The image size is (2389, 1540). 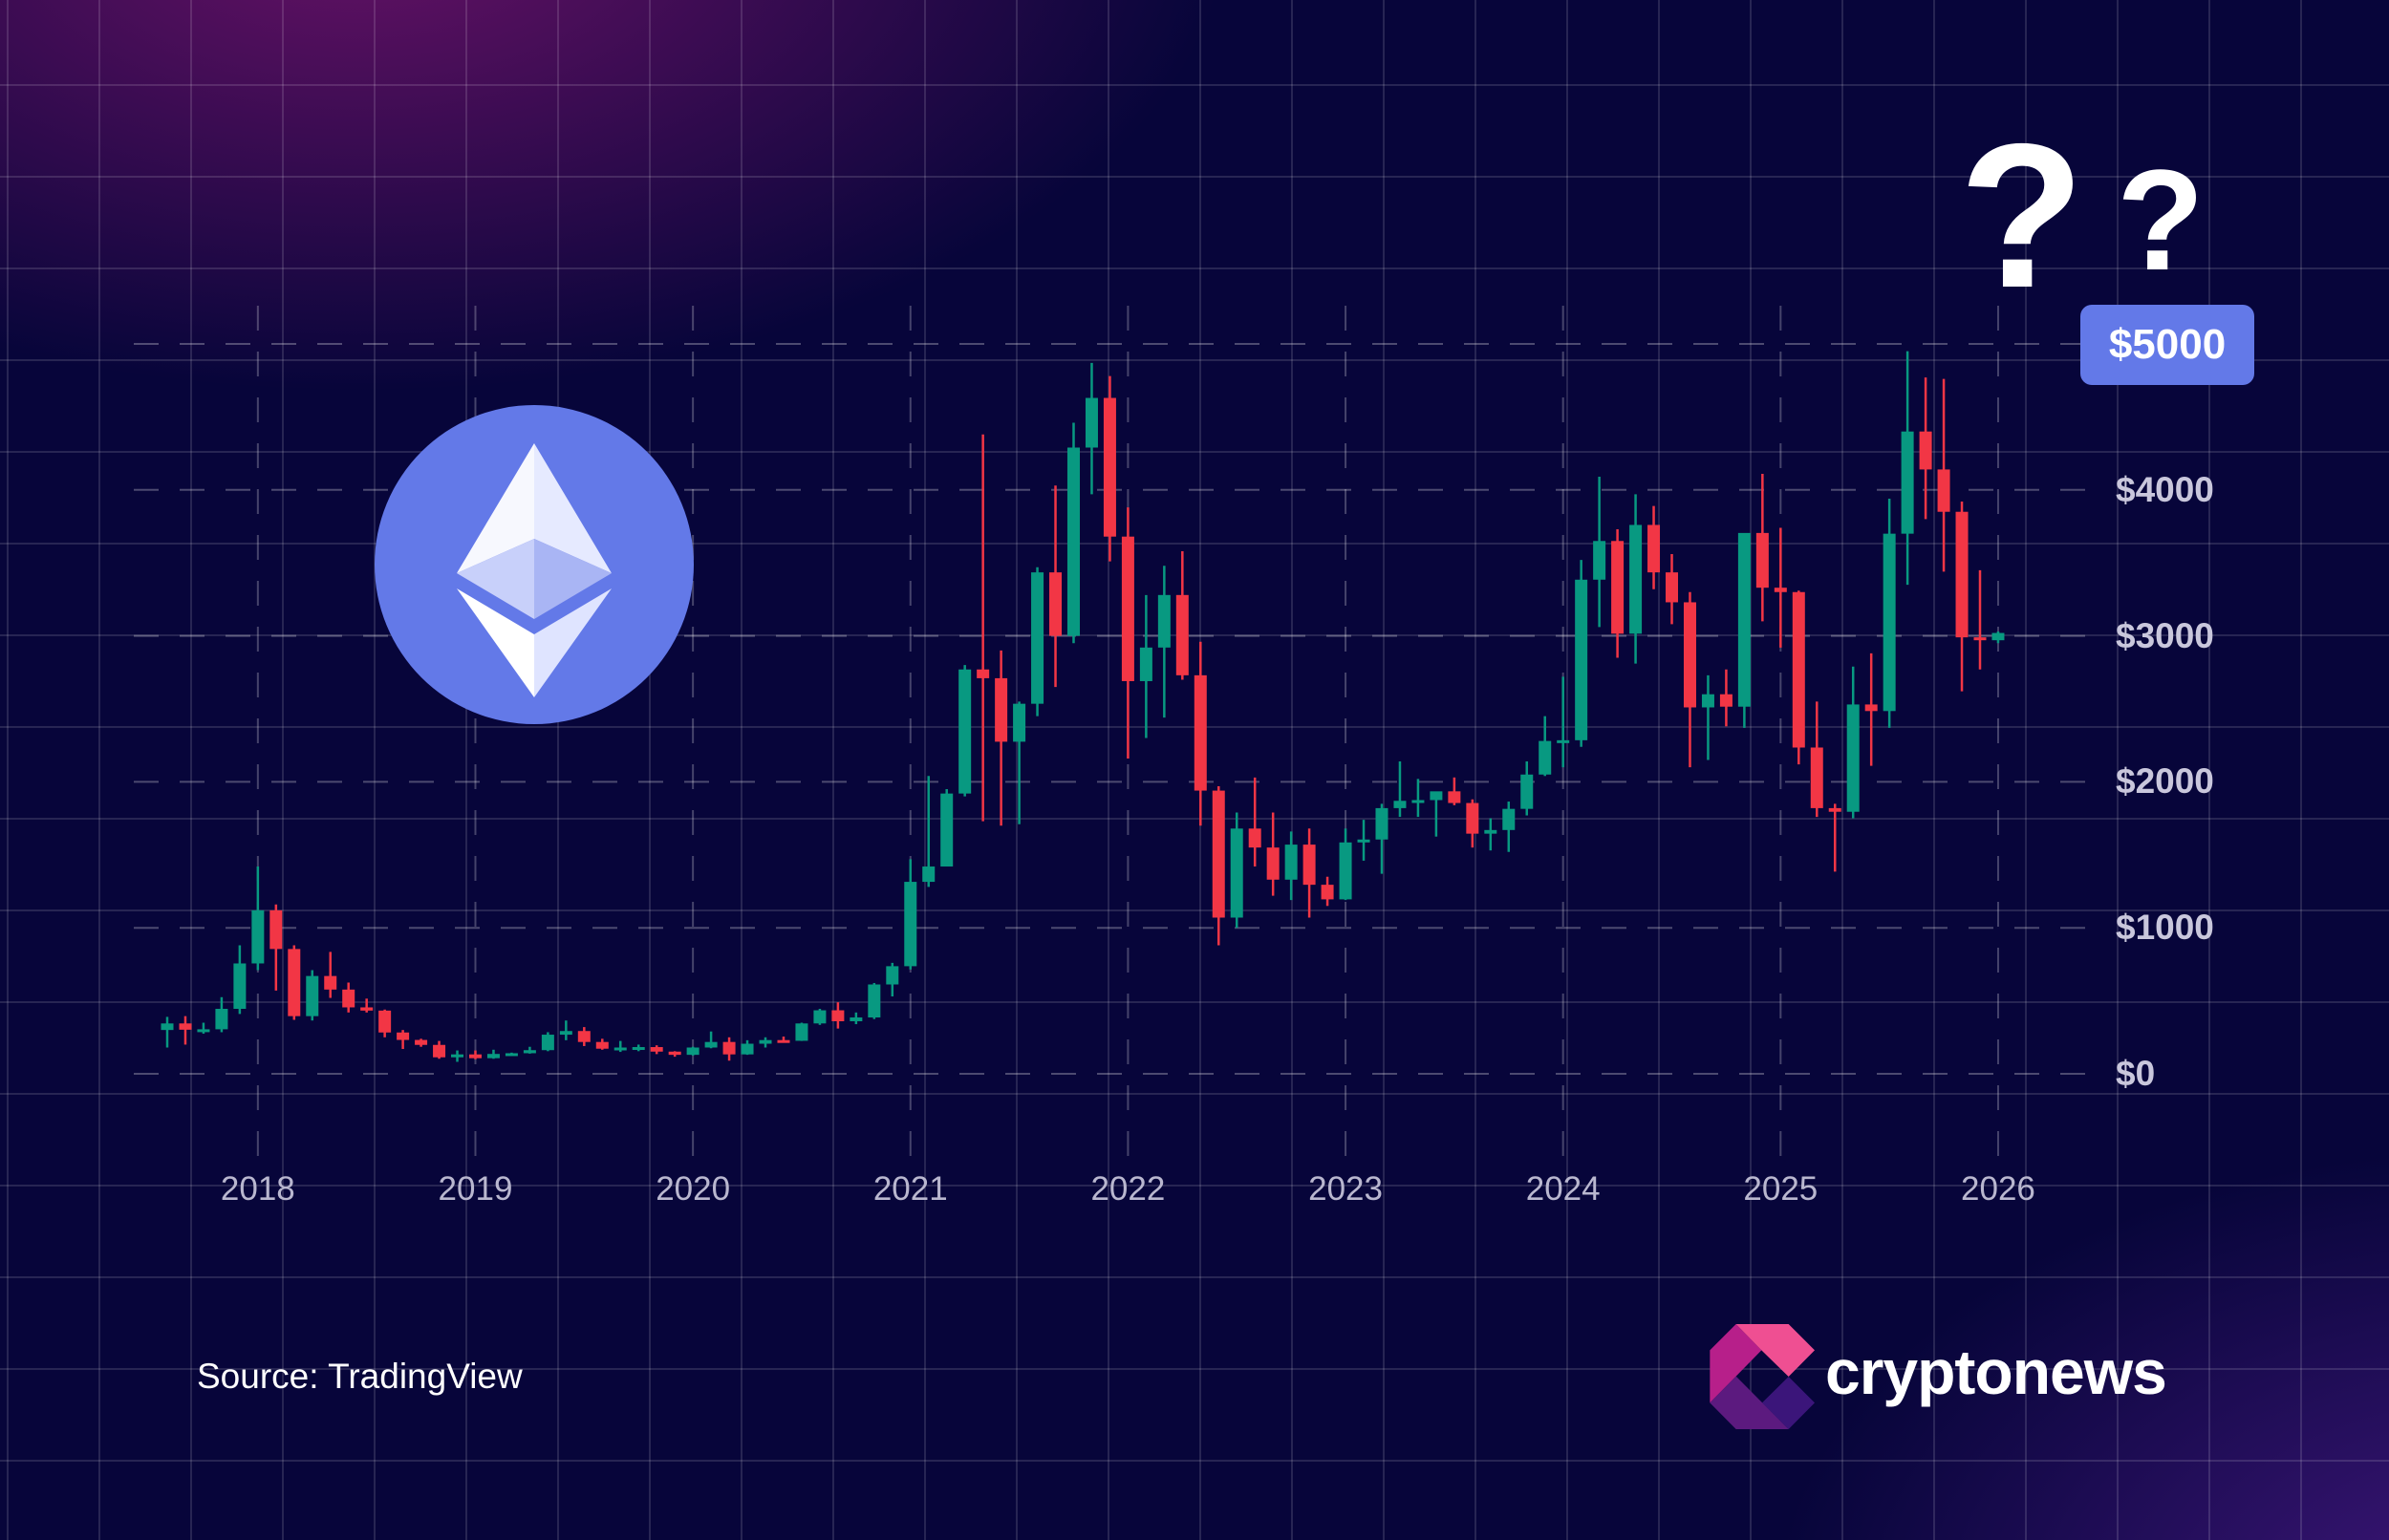 What do you see at coordinates (257, 1189) in the screenshot?
I see `x-tick-label: 2018` at bounding box center [257, 1189].